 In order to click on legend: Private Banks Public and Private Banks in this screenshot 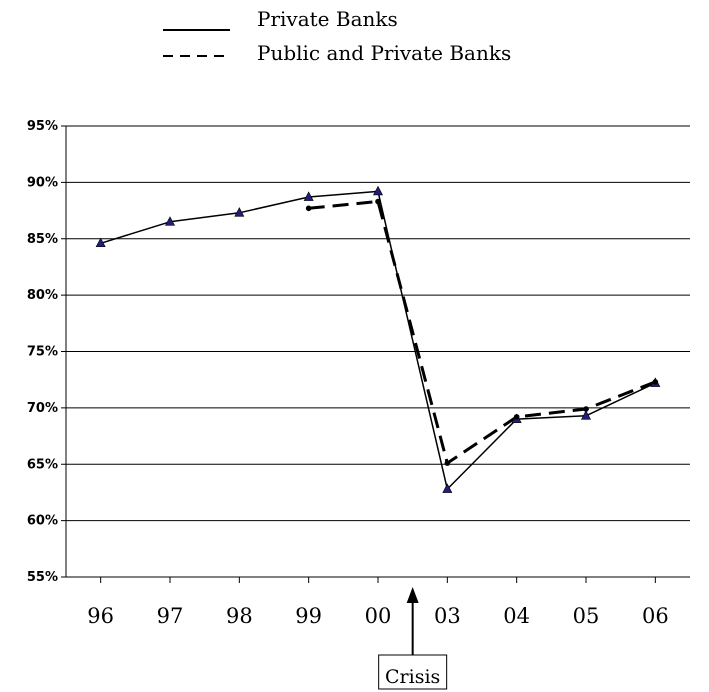, I will do `click(337, 36)`.